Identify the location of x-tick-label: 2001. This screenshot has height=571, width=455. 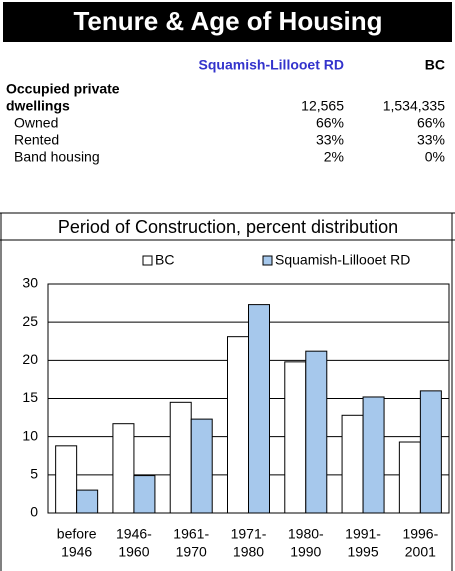
(420, 552).